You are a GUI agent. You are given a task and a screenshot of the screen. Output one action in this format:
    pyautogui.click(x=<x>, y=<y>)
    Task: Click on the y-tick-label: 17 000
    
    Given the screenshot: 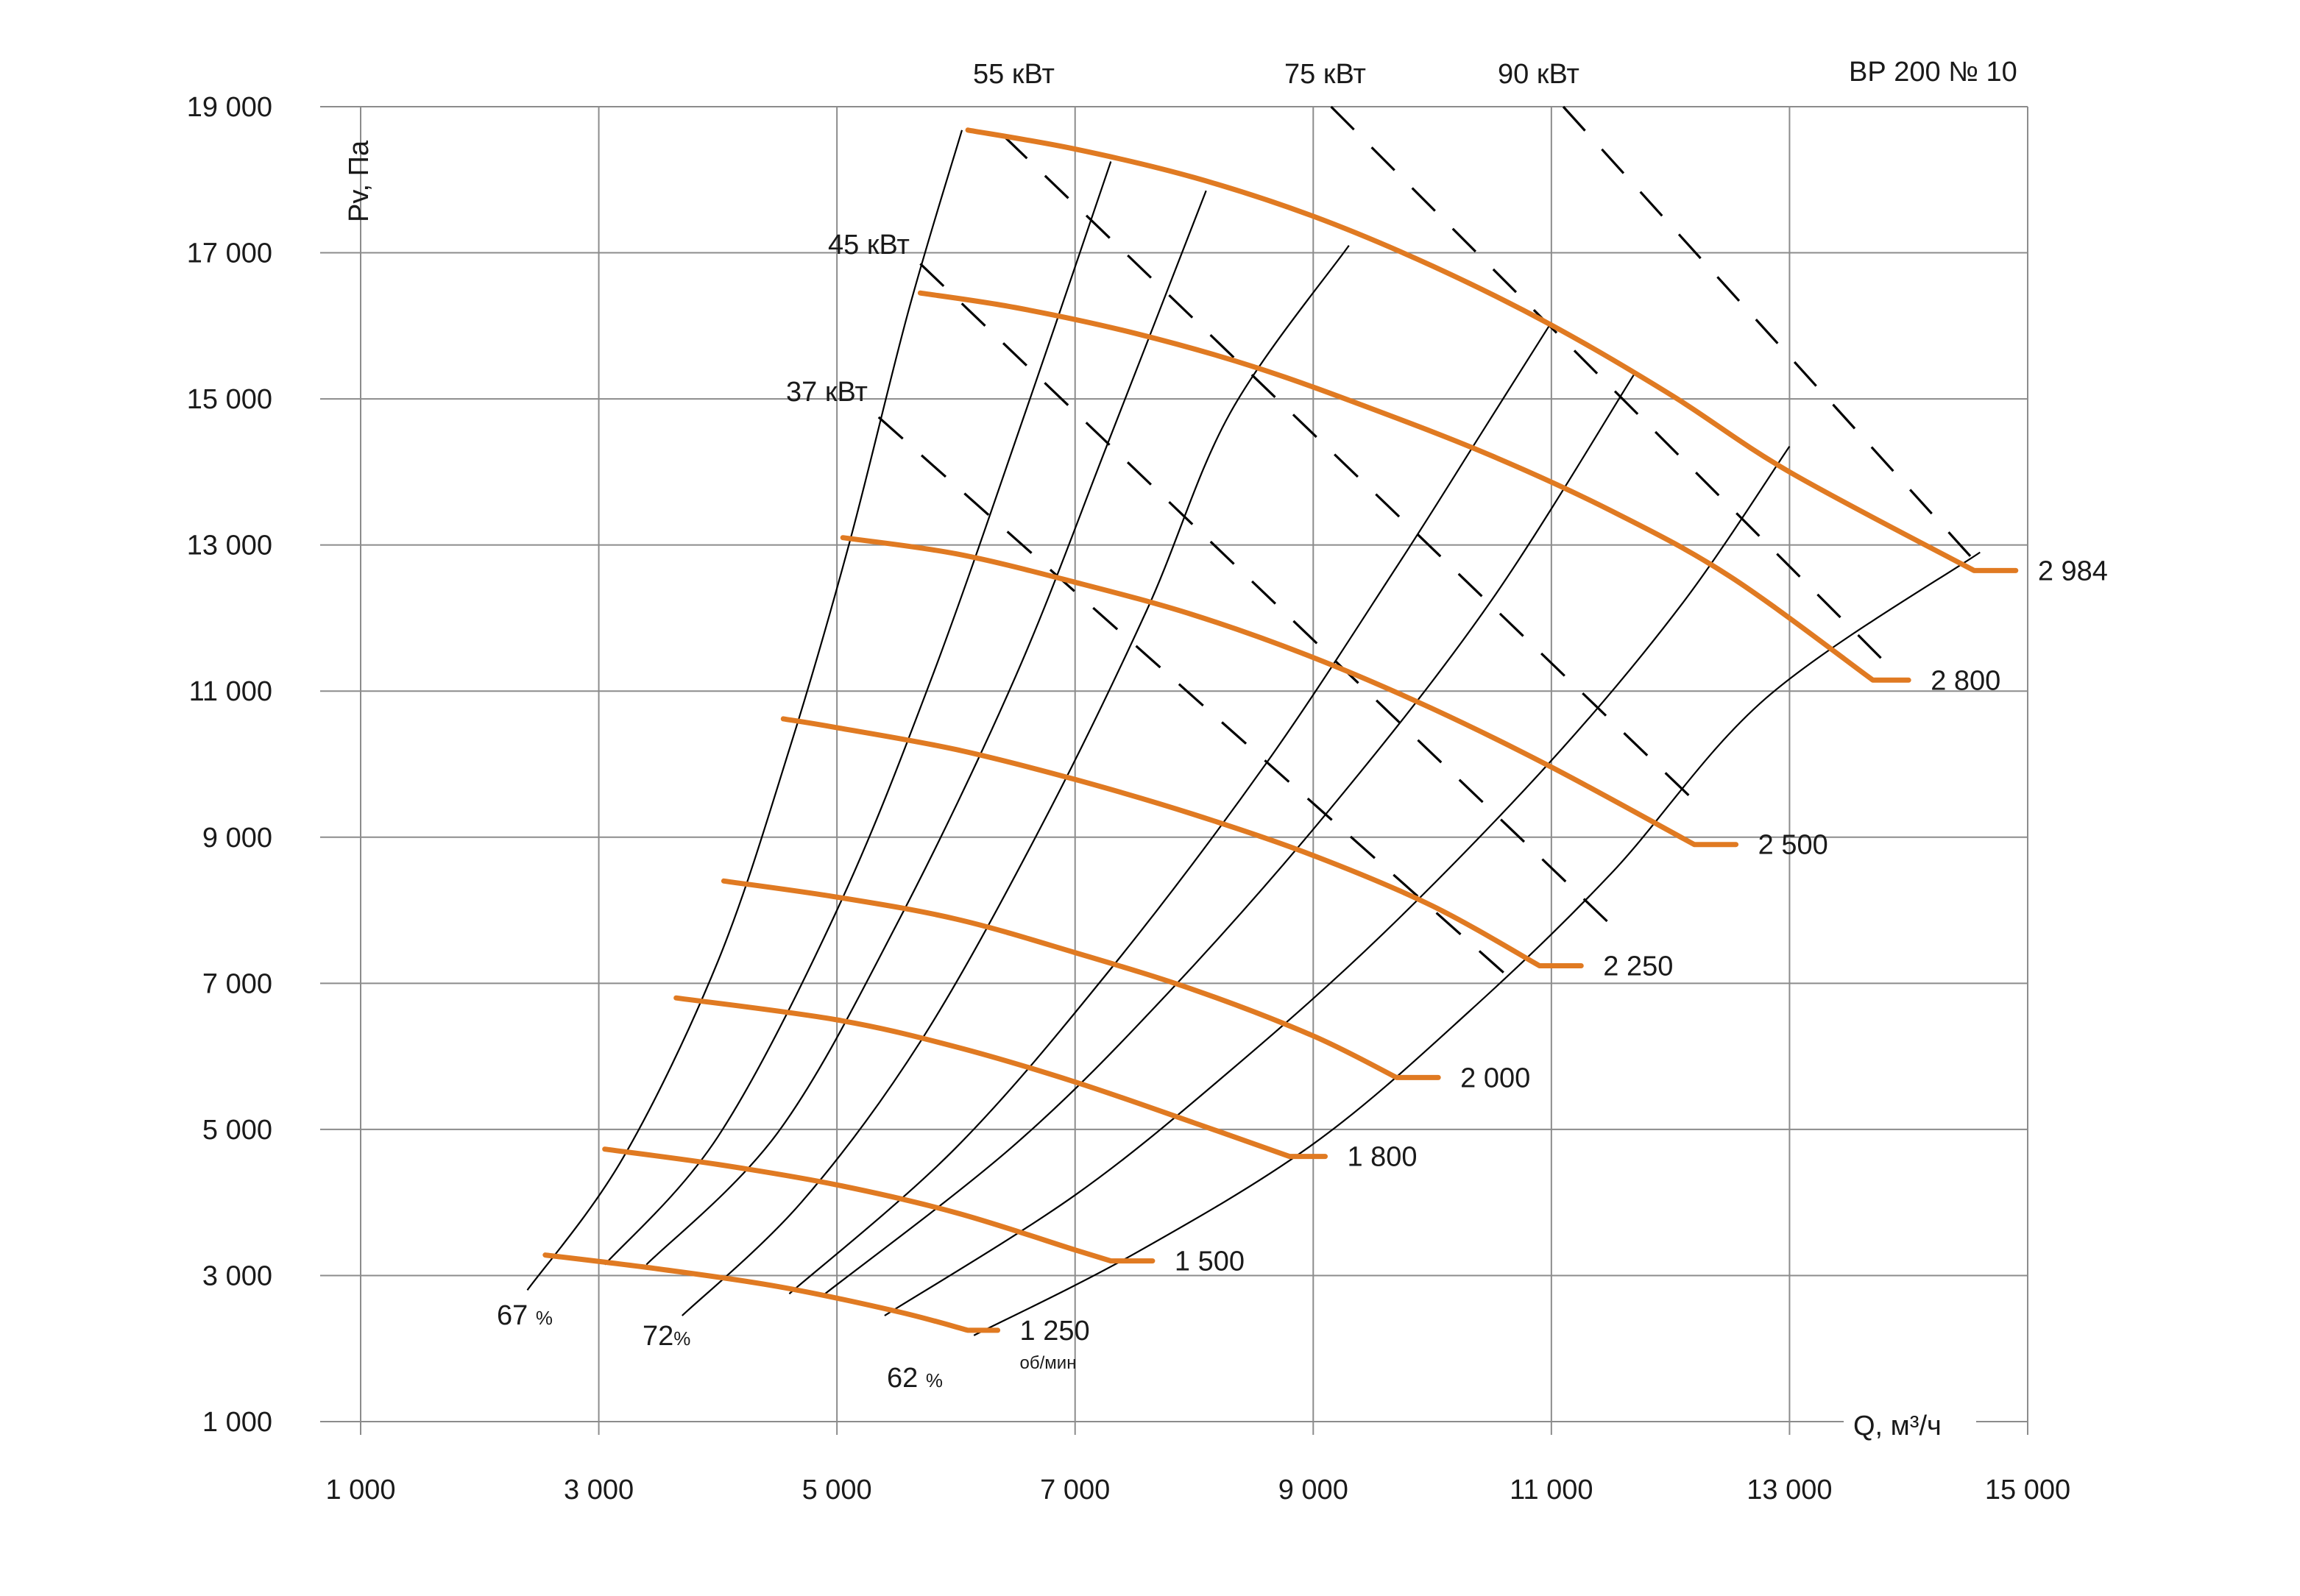 What is the action you would take?
    pyautogui.click(x=229, y=253)
    